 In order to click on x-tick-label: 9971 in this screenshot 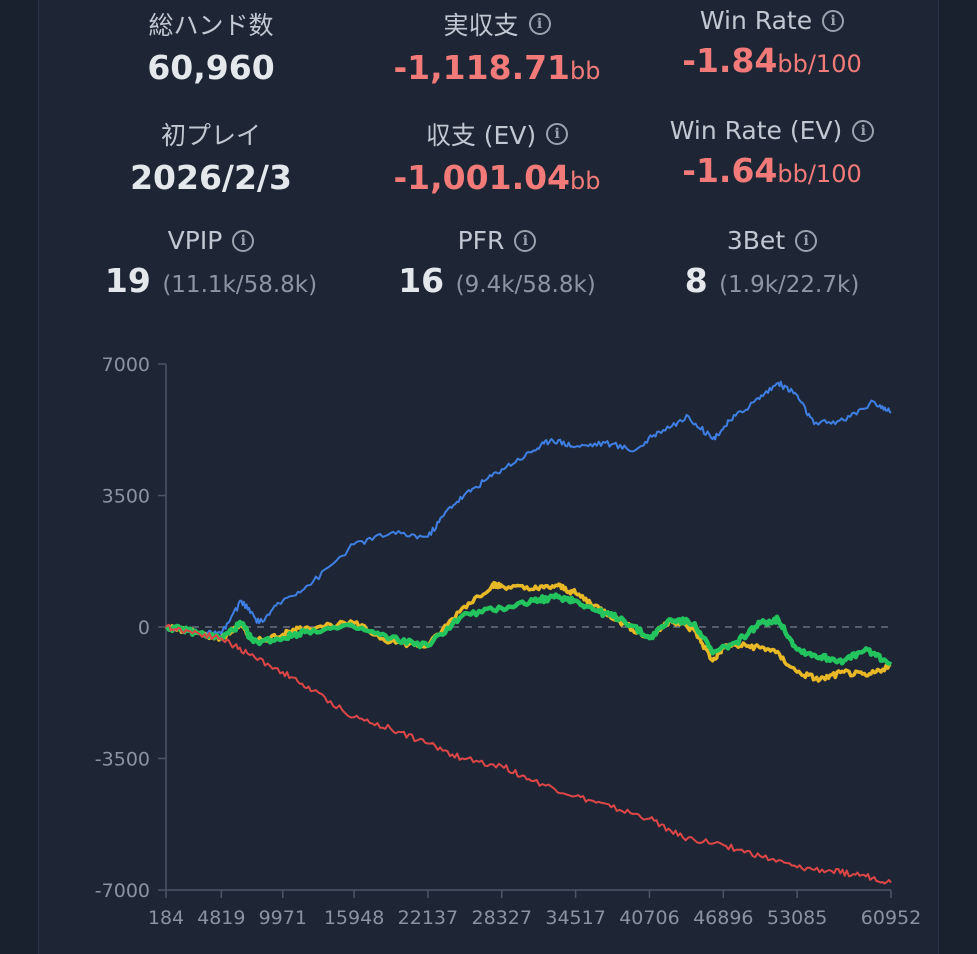, I will do `click(283, 918)`.